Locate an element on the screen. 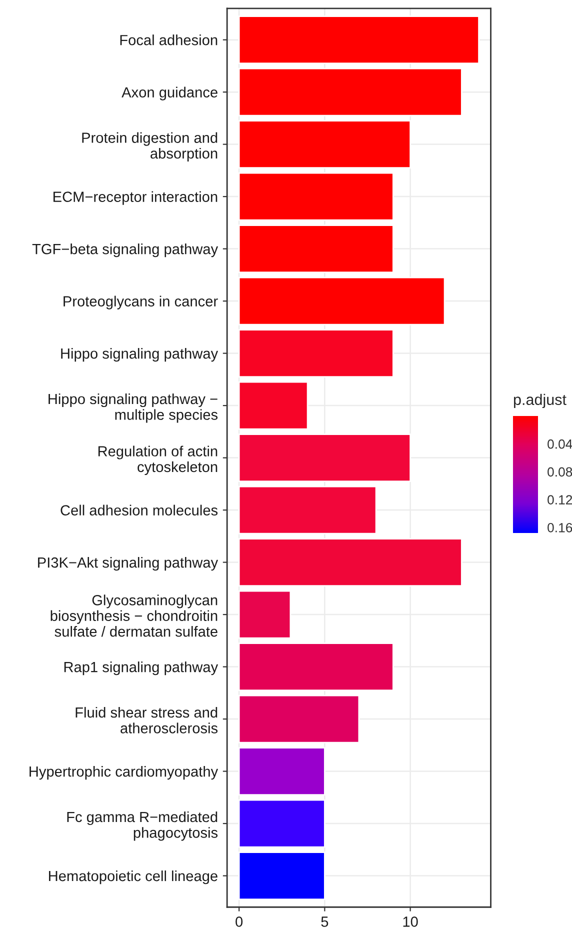 This screenshot has width=572, height=941. y-tick-label: Cell adhesion molecules is located at coordinates (139, 510).